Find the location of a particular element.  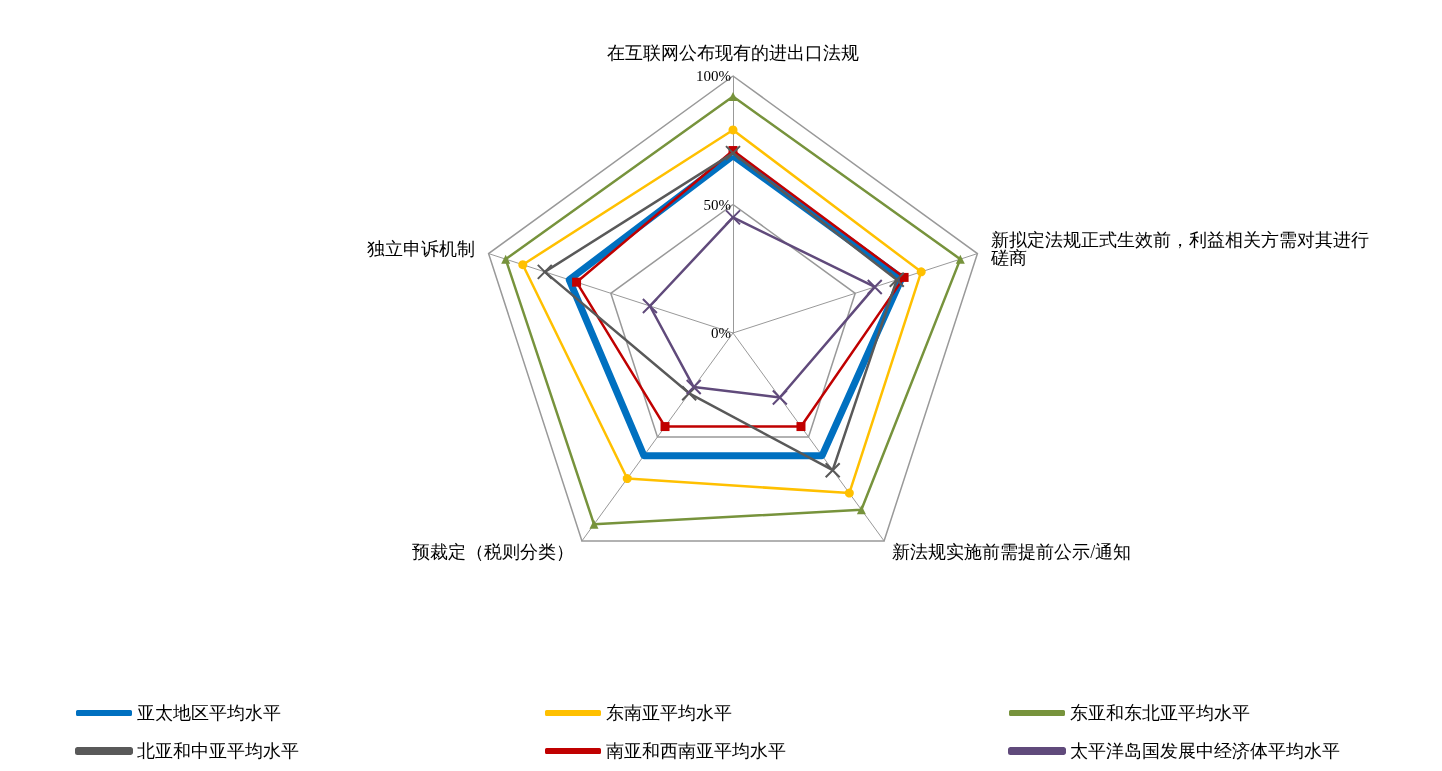

legend-label: 东亚和东北亚平均水平 is located at coordinates (1160, 713).